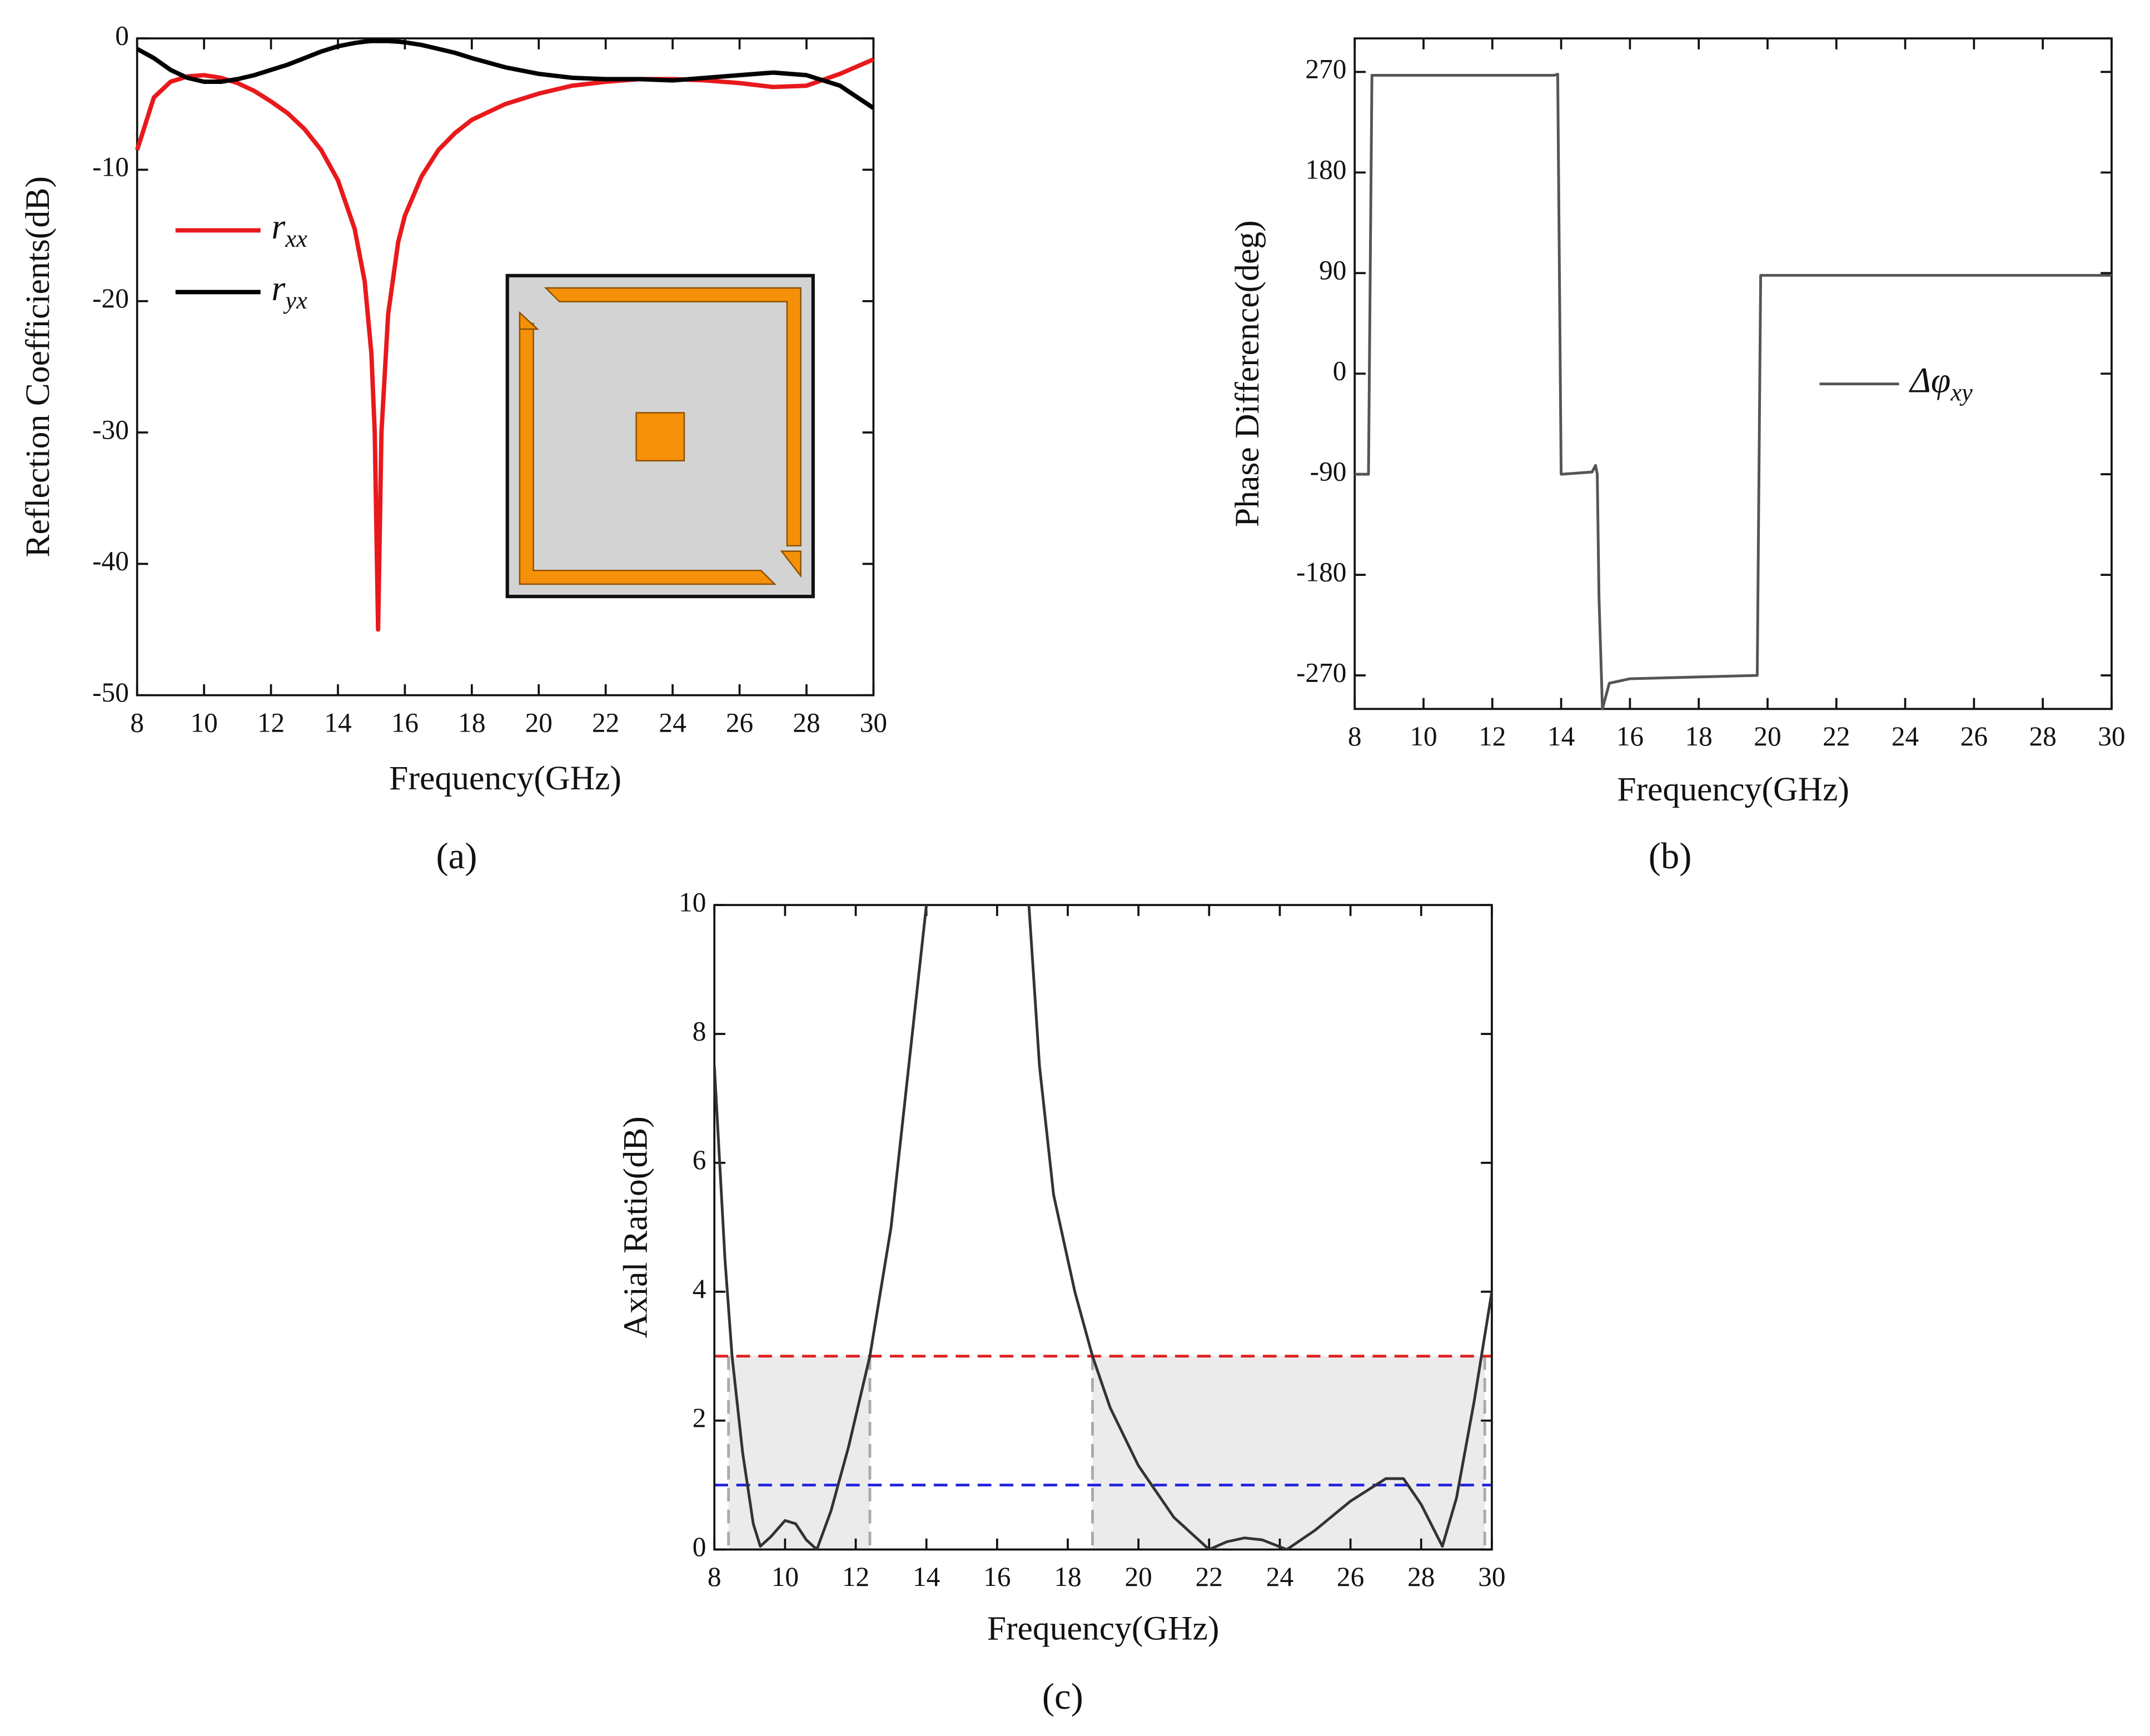 The image size is (2150, 1736). I want to click on legend-subscript: xy, so click(1961, 392).